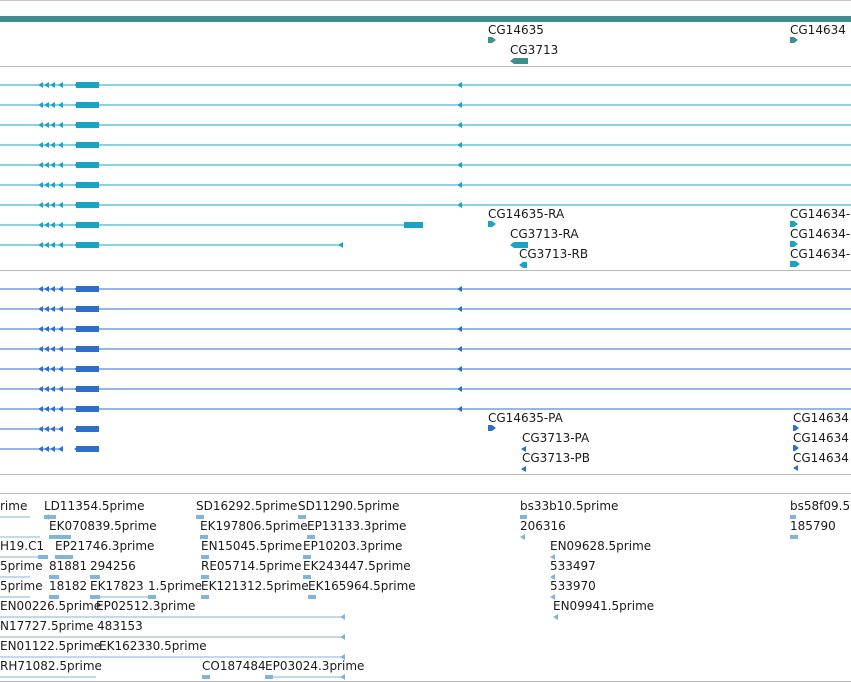 This screenshot has height=682, width=851. Describe the element at coordinates (51, 606) in the screenshot. I see `est-label: EN00226.5prime` at that location.